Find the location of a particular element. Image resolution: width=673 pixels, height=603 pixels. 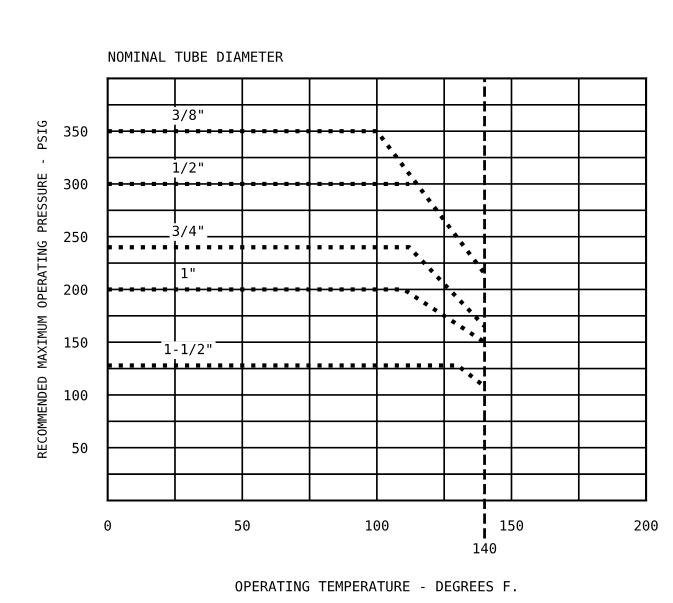

x-axis-title: OPERATING TEMPERATURE - DEGREES F. is located at coordinates (376, 586).